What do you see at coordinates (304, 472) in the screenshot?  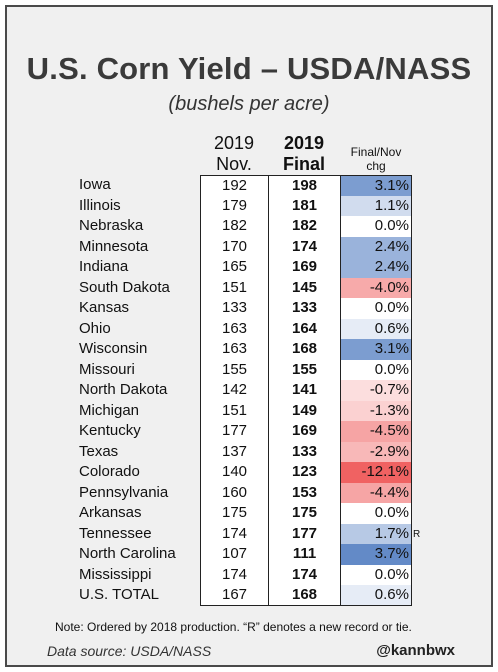 I see `row-final-value: 123` at bounding box center [304, 472].